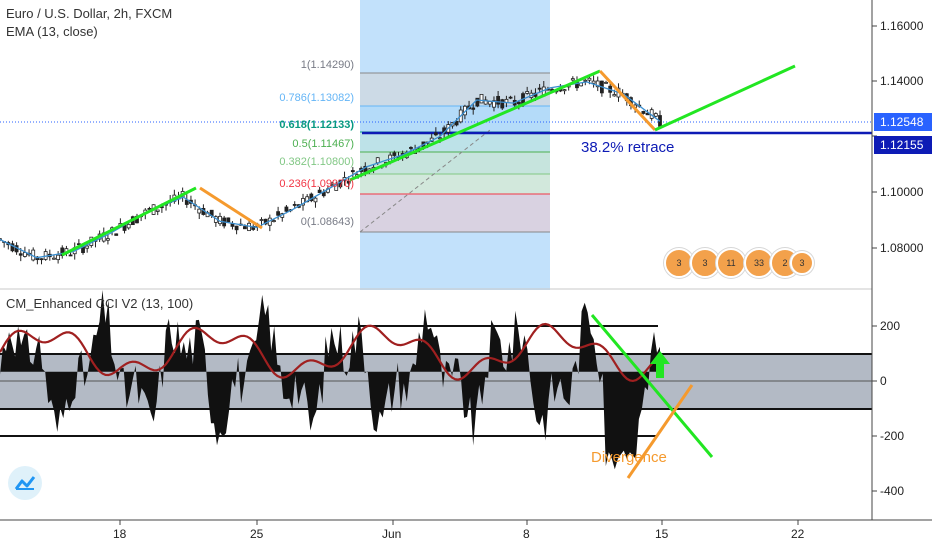 Image resolution: width=932 pixels, height=550 pixels. Describe the element at coordinates (330, 352) in the screenshot. I see `cci-signal-line` at that location.